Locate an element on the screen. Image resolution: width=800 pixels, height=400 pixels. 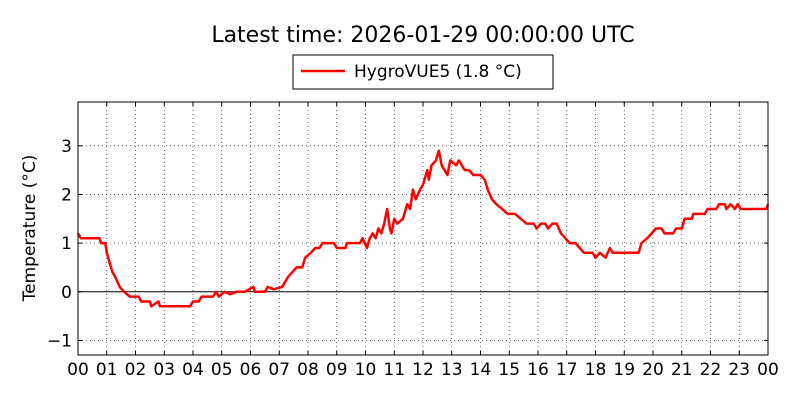
x-tick-label: 18 is located at coordinates (596, 370).